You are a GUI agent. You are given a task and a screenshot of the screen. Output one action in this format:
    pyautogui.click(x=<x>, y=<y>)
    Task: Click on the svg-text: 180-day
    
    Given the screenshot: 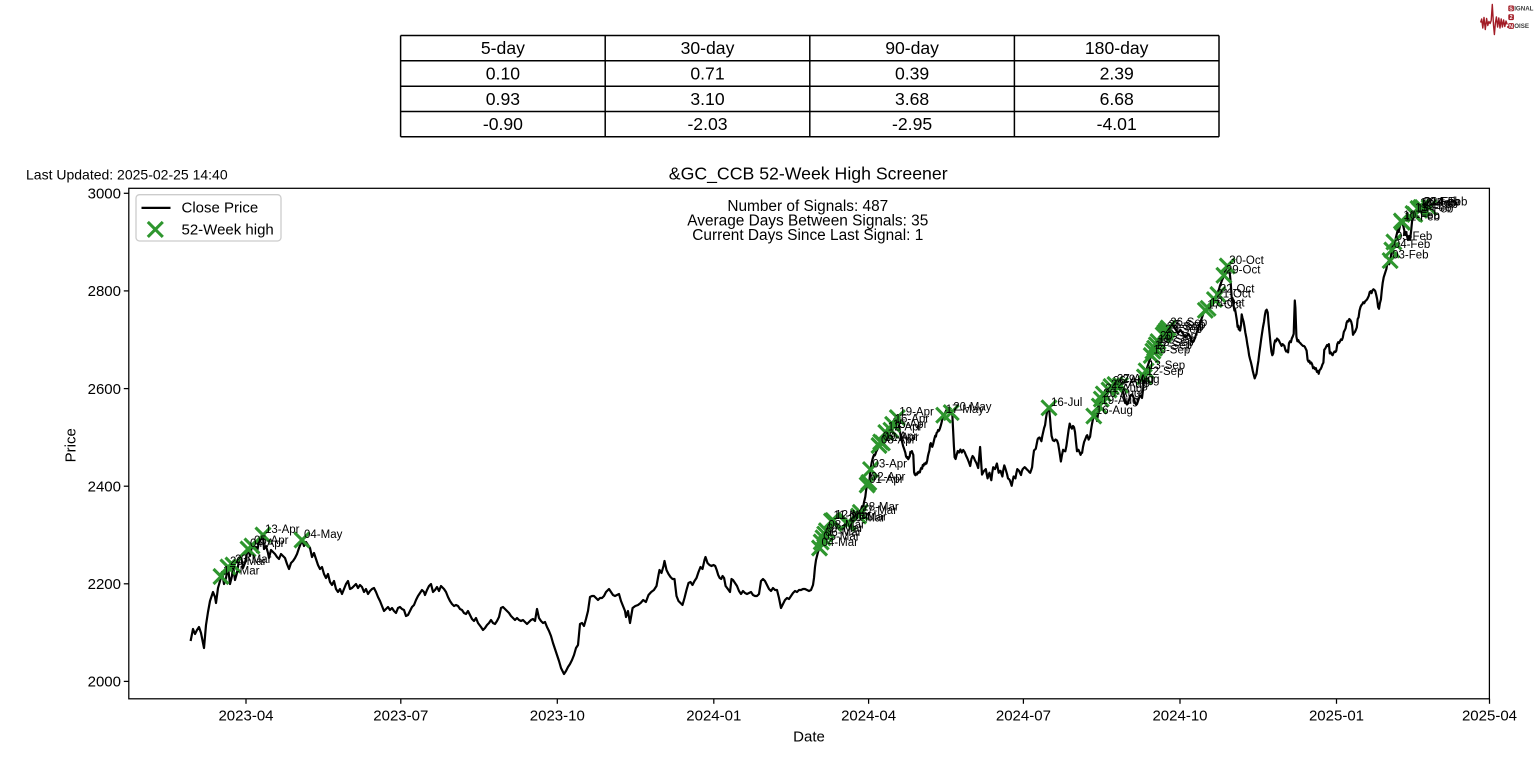 What is the action you would take?
    pyautogui.click(x=1117, y=48)
    